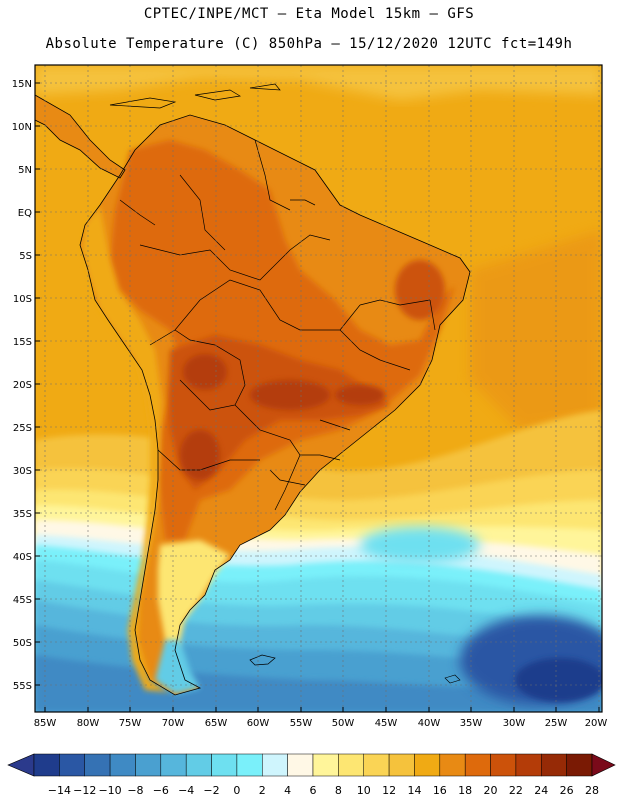 Image resolution: width=618 pixels, height=800 pixels. Describe the element at coordinates (440, 790) in the screenshot. I see `colorbar-label: 16` at that location.